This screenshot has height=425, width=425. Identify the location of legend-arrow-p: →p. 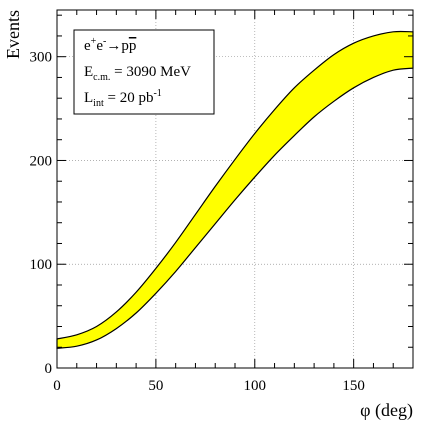
(117, 46).